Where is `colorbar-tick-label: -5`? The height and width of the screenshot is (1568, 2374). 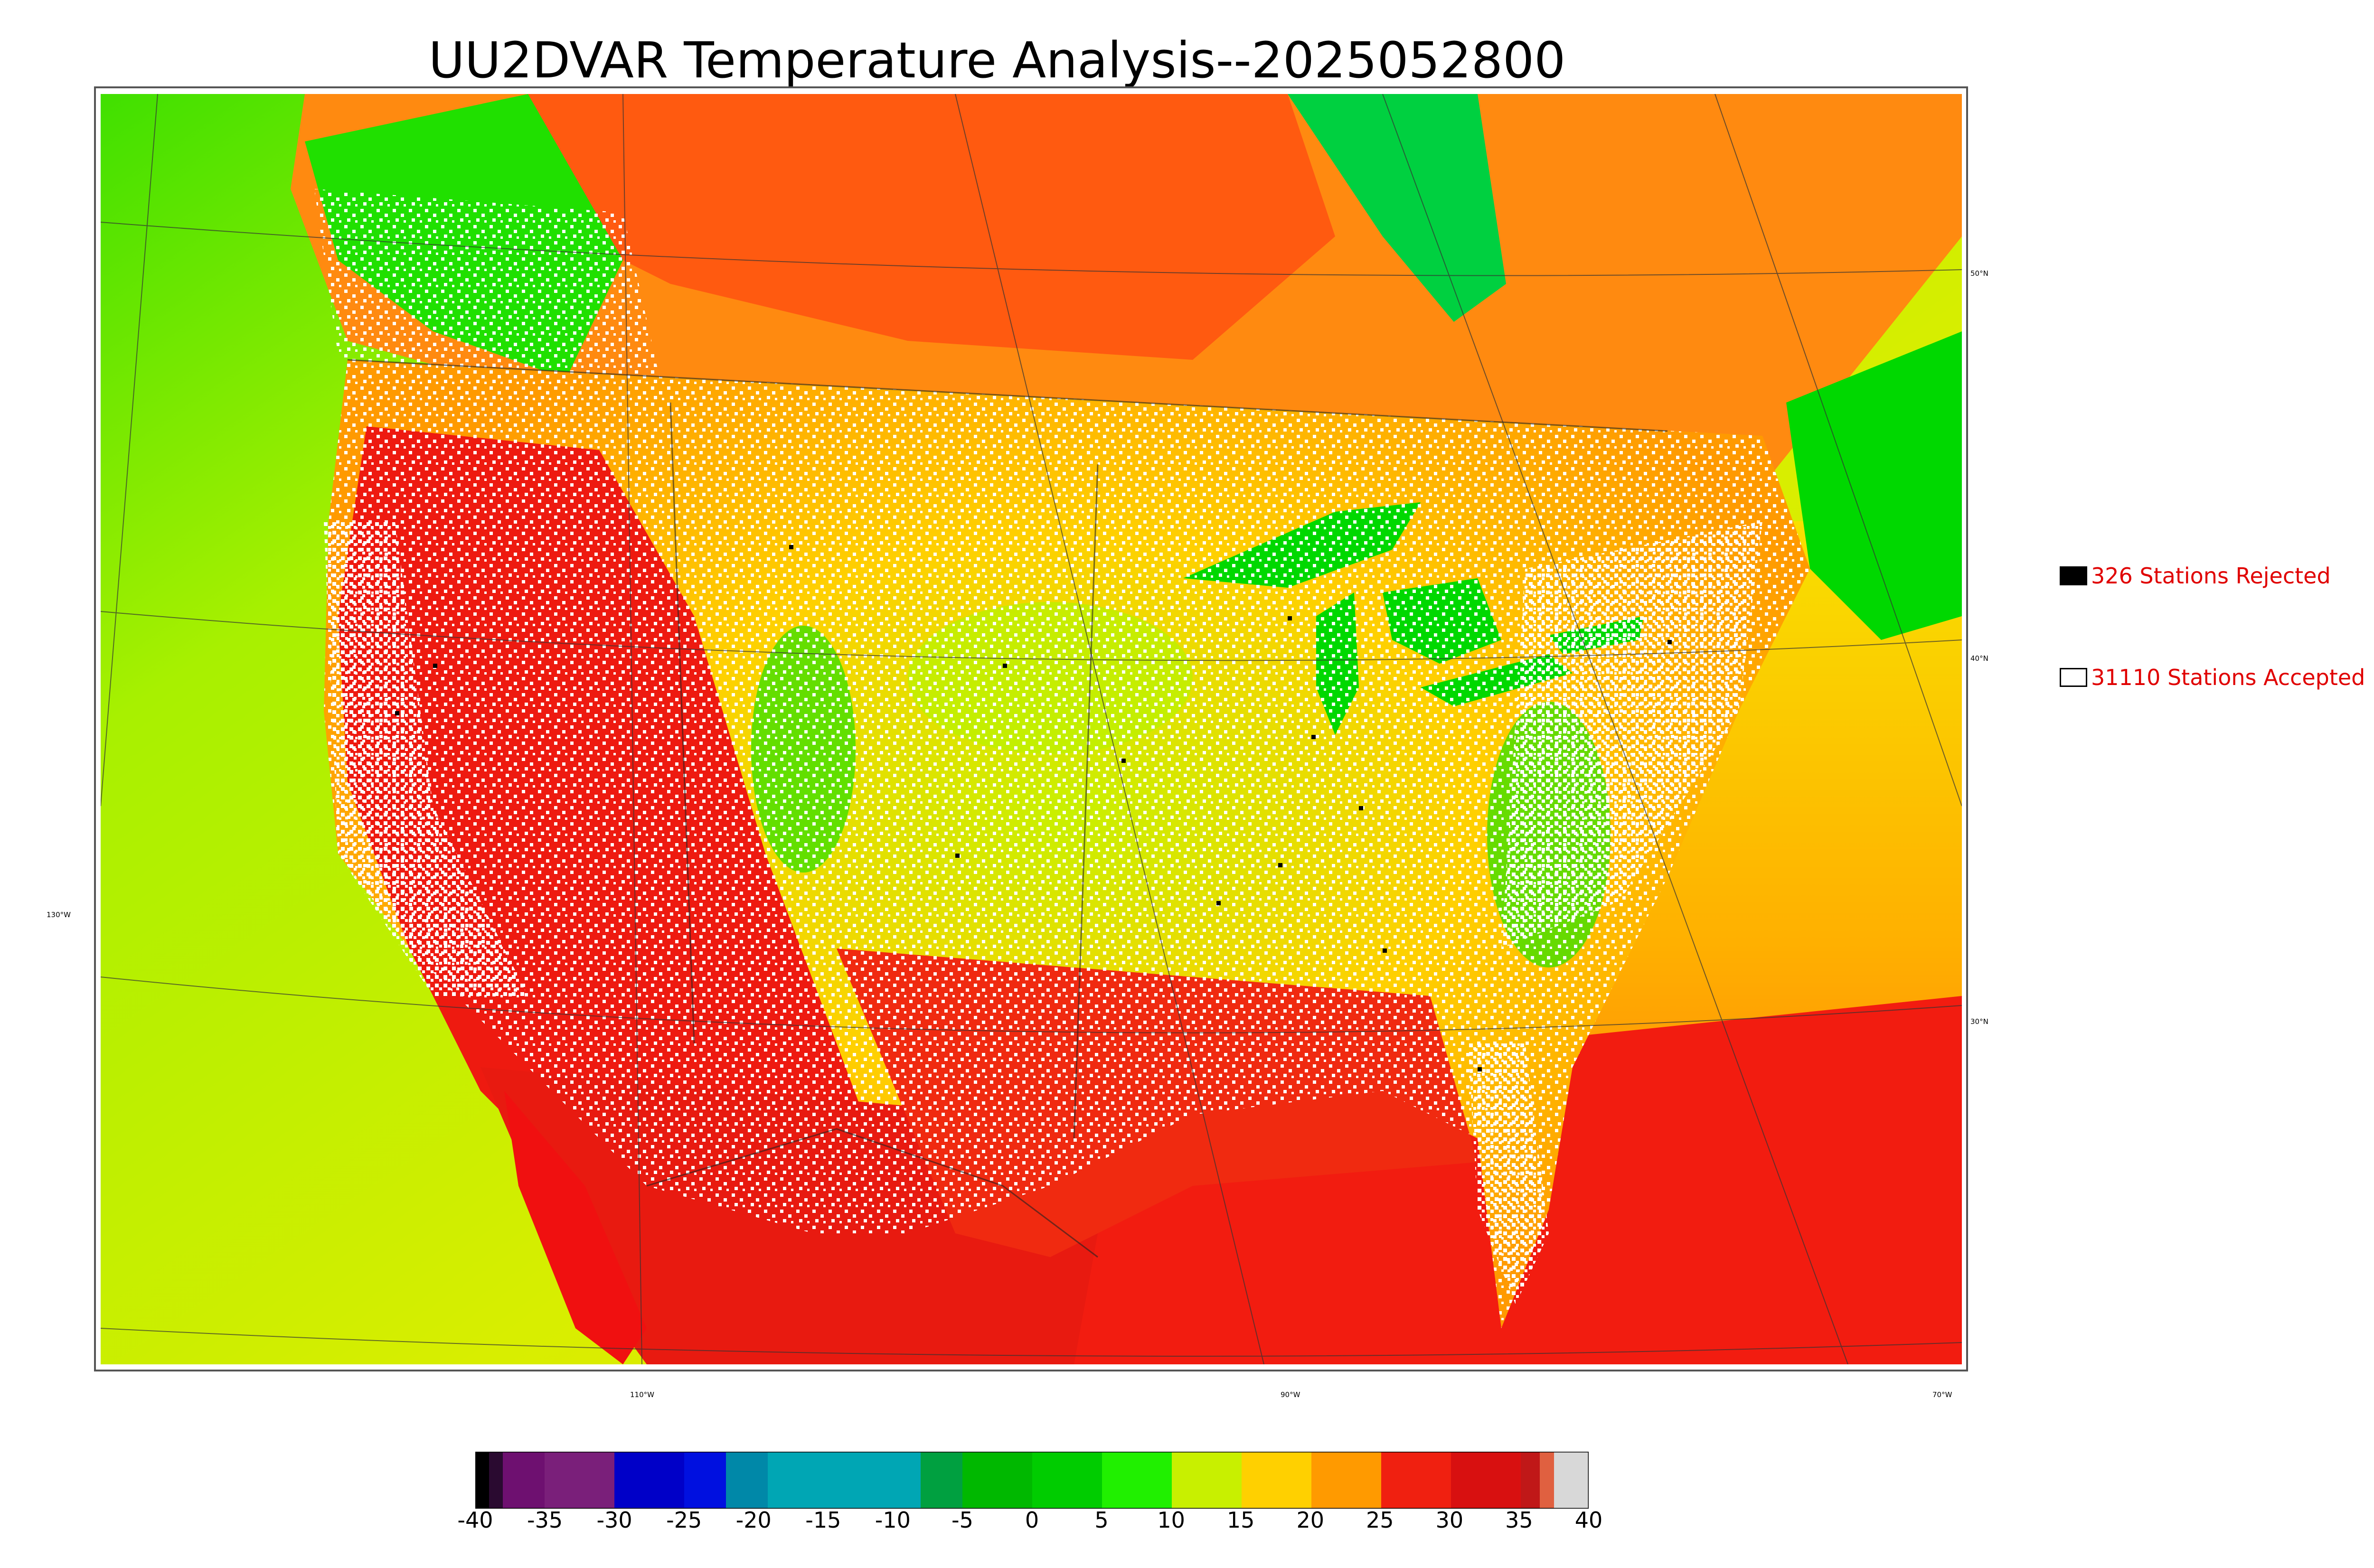 colorbar-tick-label: -5 is located at coordinates (962, 1520).